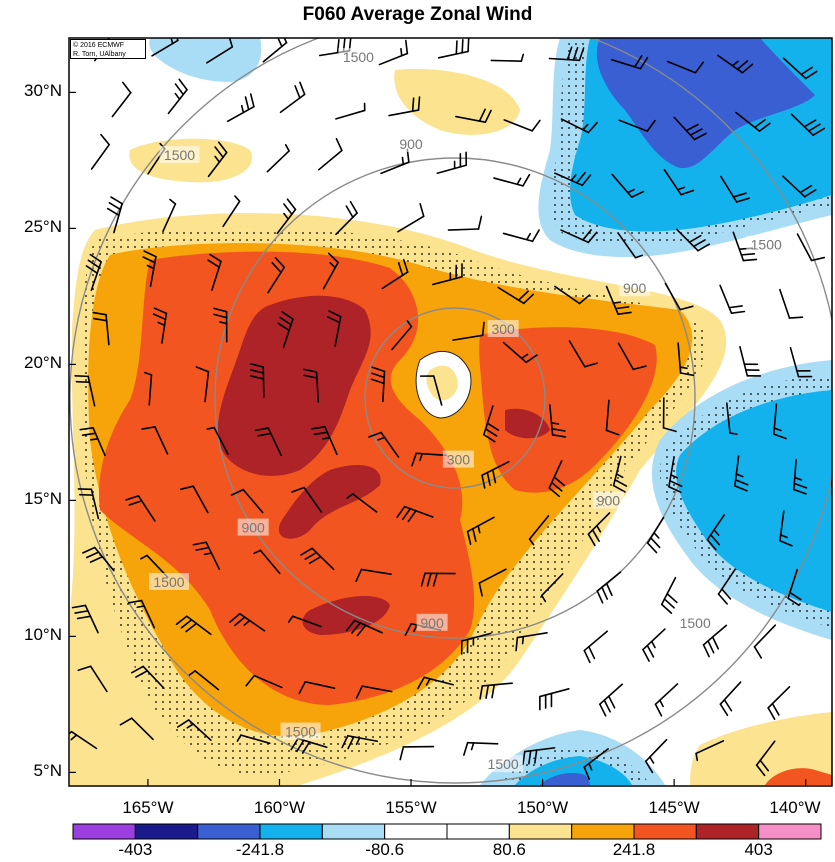  I want to click on lon-label: 140°W, so click(795, 807).